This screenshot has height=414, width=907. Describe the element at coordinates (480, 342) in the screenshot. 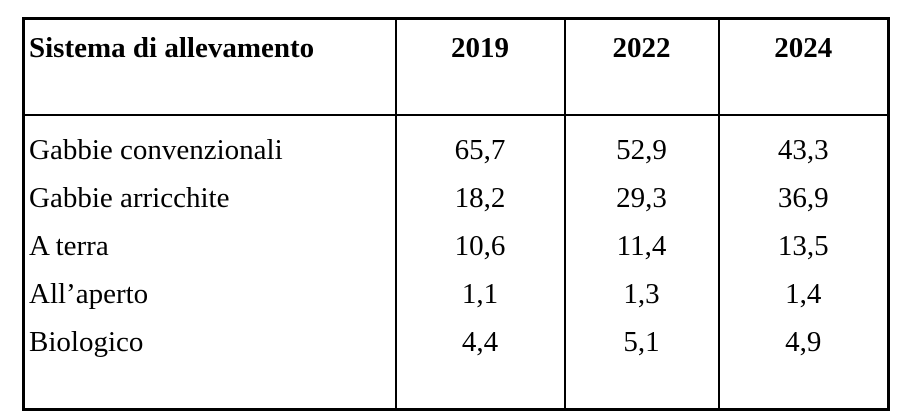

I see `cell-value: 4,4` at that location.